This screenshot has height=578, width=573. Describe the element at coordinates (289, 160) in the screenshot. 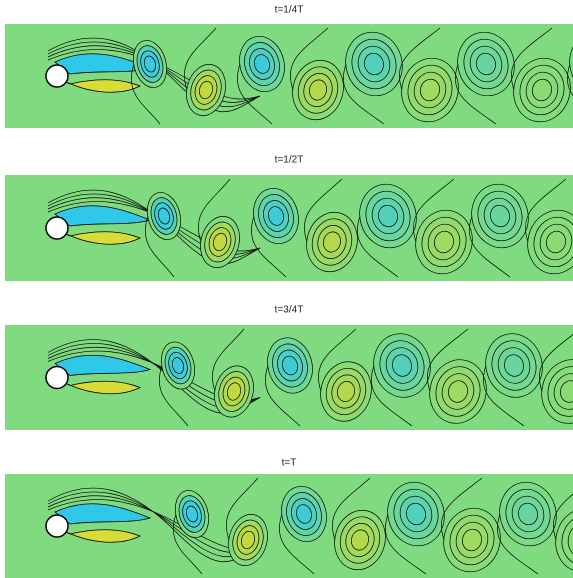

I see `panel-title: t=1/2T` at that location.